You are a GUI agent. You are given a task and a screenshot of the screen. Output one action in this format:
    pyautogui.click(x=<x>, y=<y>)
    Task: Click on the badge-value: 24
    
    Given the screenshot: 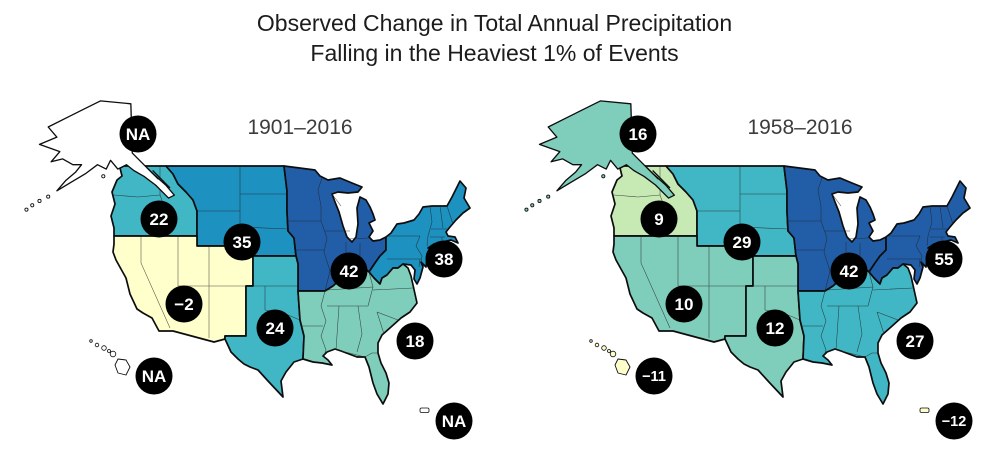 What is the action you would take?
    pyautogui.click(x=275, y=328)
    